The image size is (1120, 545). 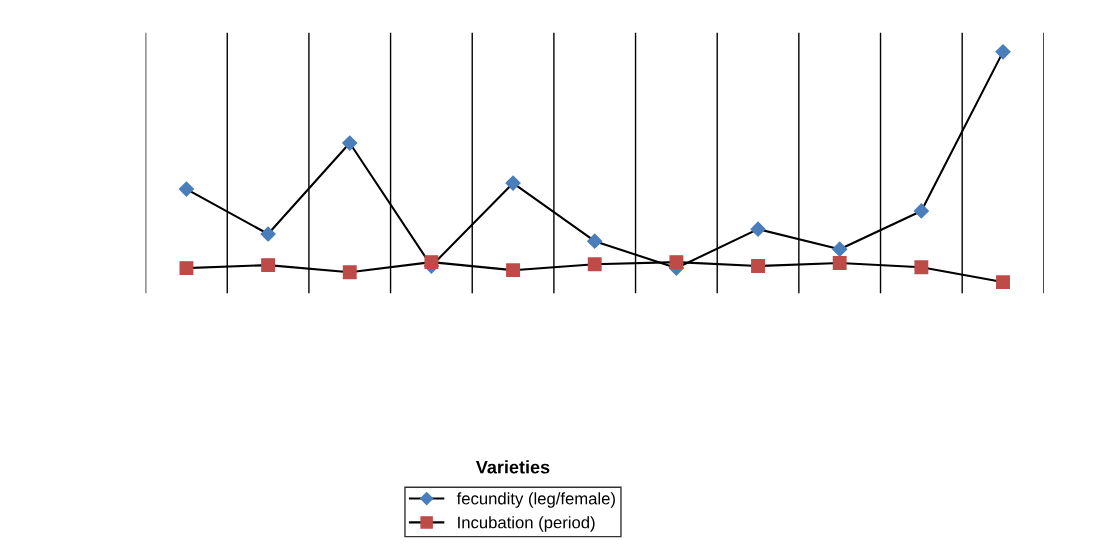 I want to click on legend-label: Incubation (period), so click(x=526, y=524).